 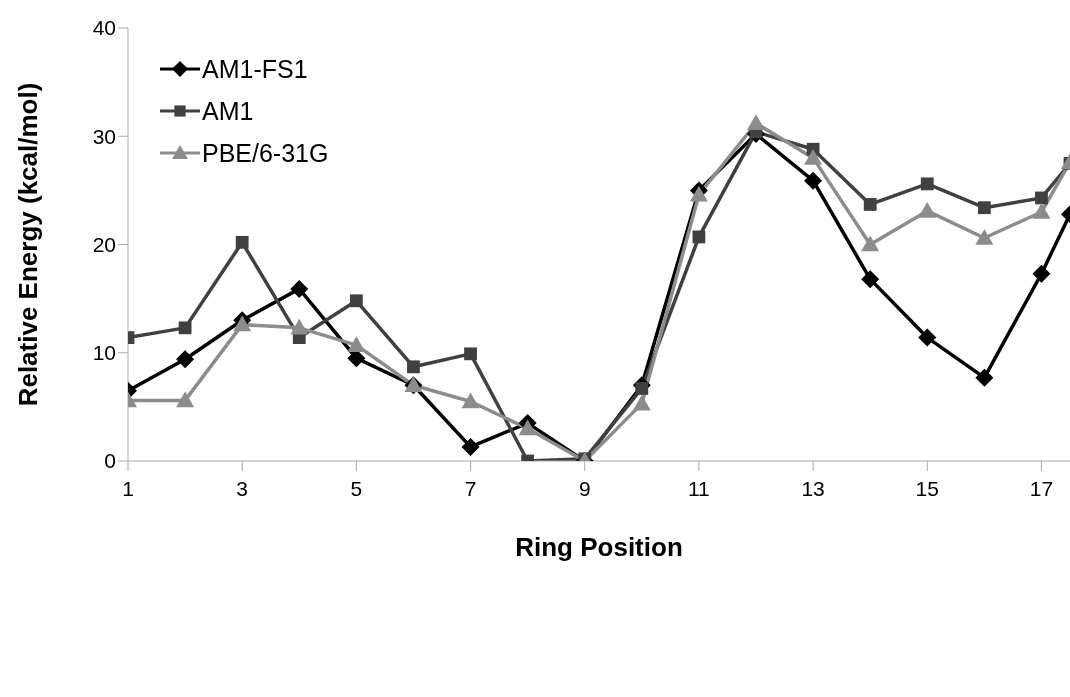 I want to click on y-tick-label: 30, so click(x=104, y=136).